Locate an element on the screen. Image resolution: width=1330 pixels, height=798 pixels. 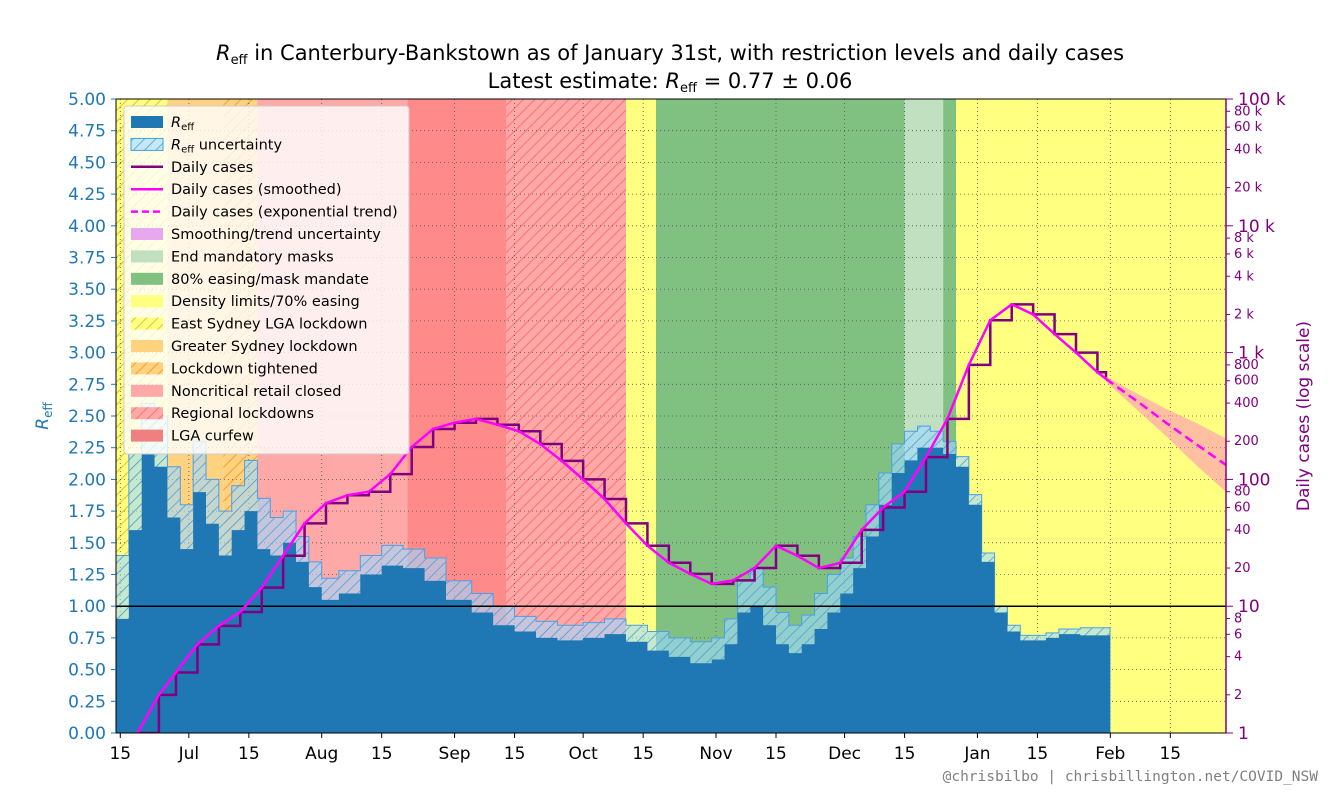
x-tick-label: Aug is located at coordinates (321, 754).